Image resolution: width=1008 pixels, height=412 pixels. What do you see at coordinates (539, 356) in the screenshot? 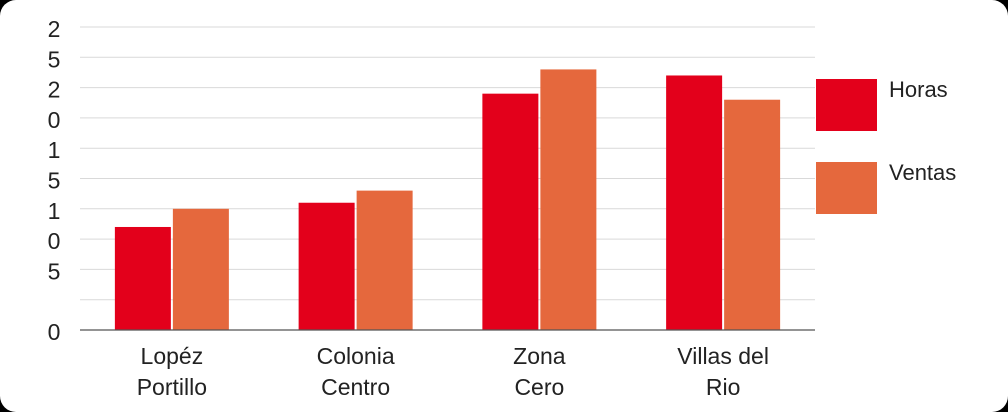
I see `x-category-label: Zona` at bounding box center [539, 356].